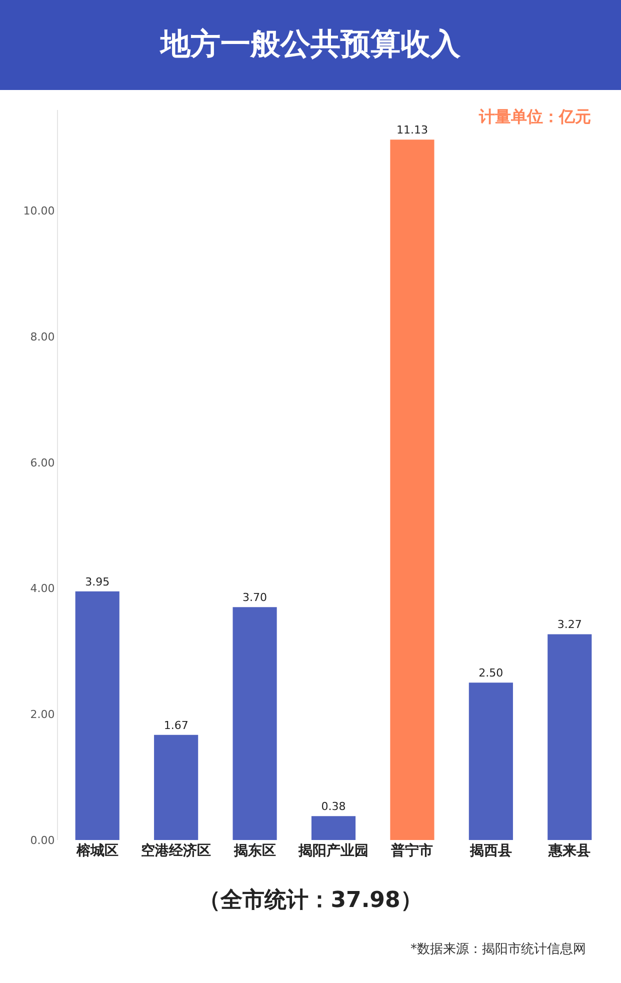  What do you see at coordinates (569, 625) in the screenshot?
I see `data-label: 3.27` at bounding box center [569, 625].